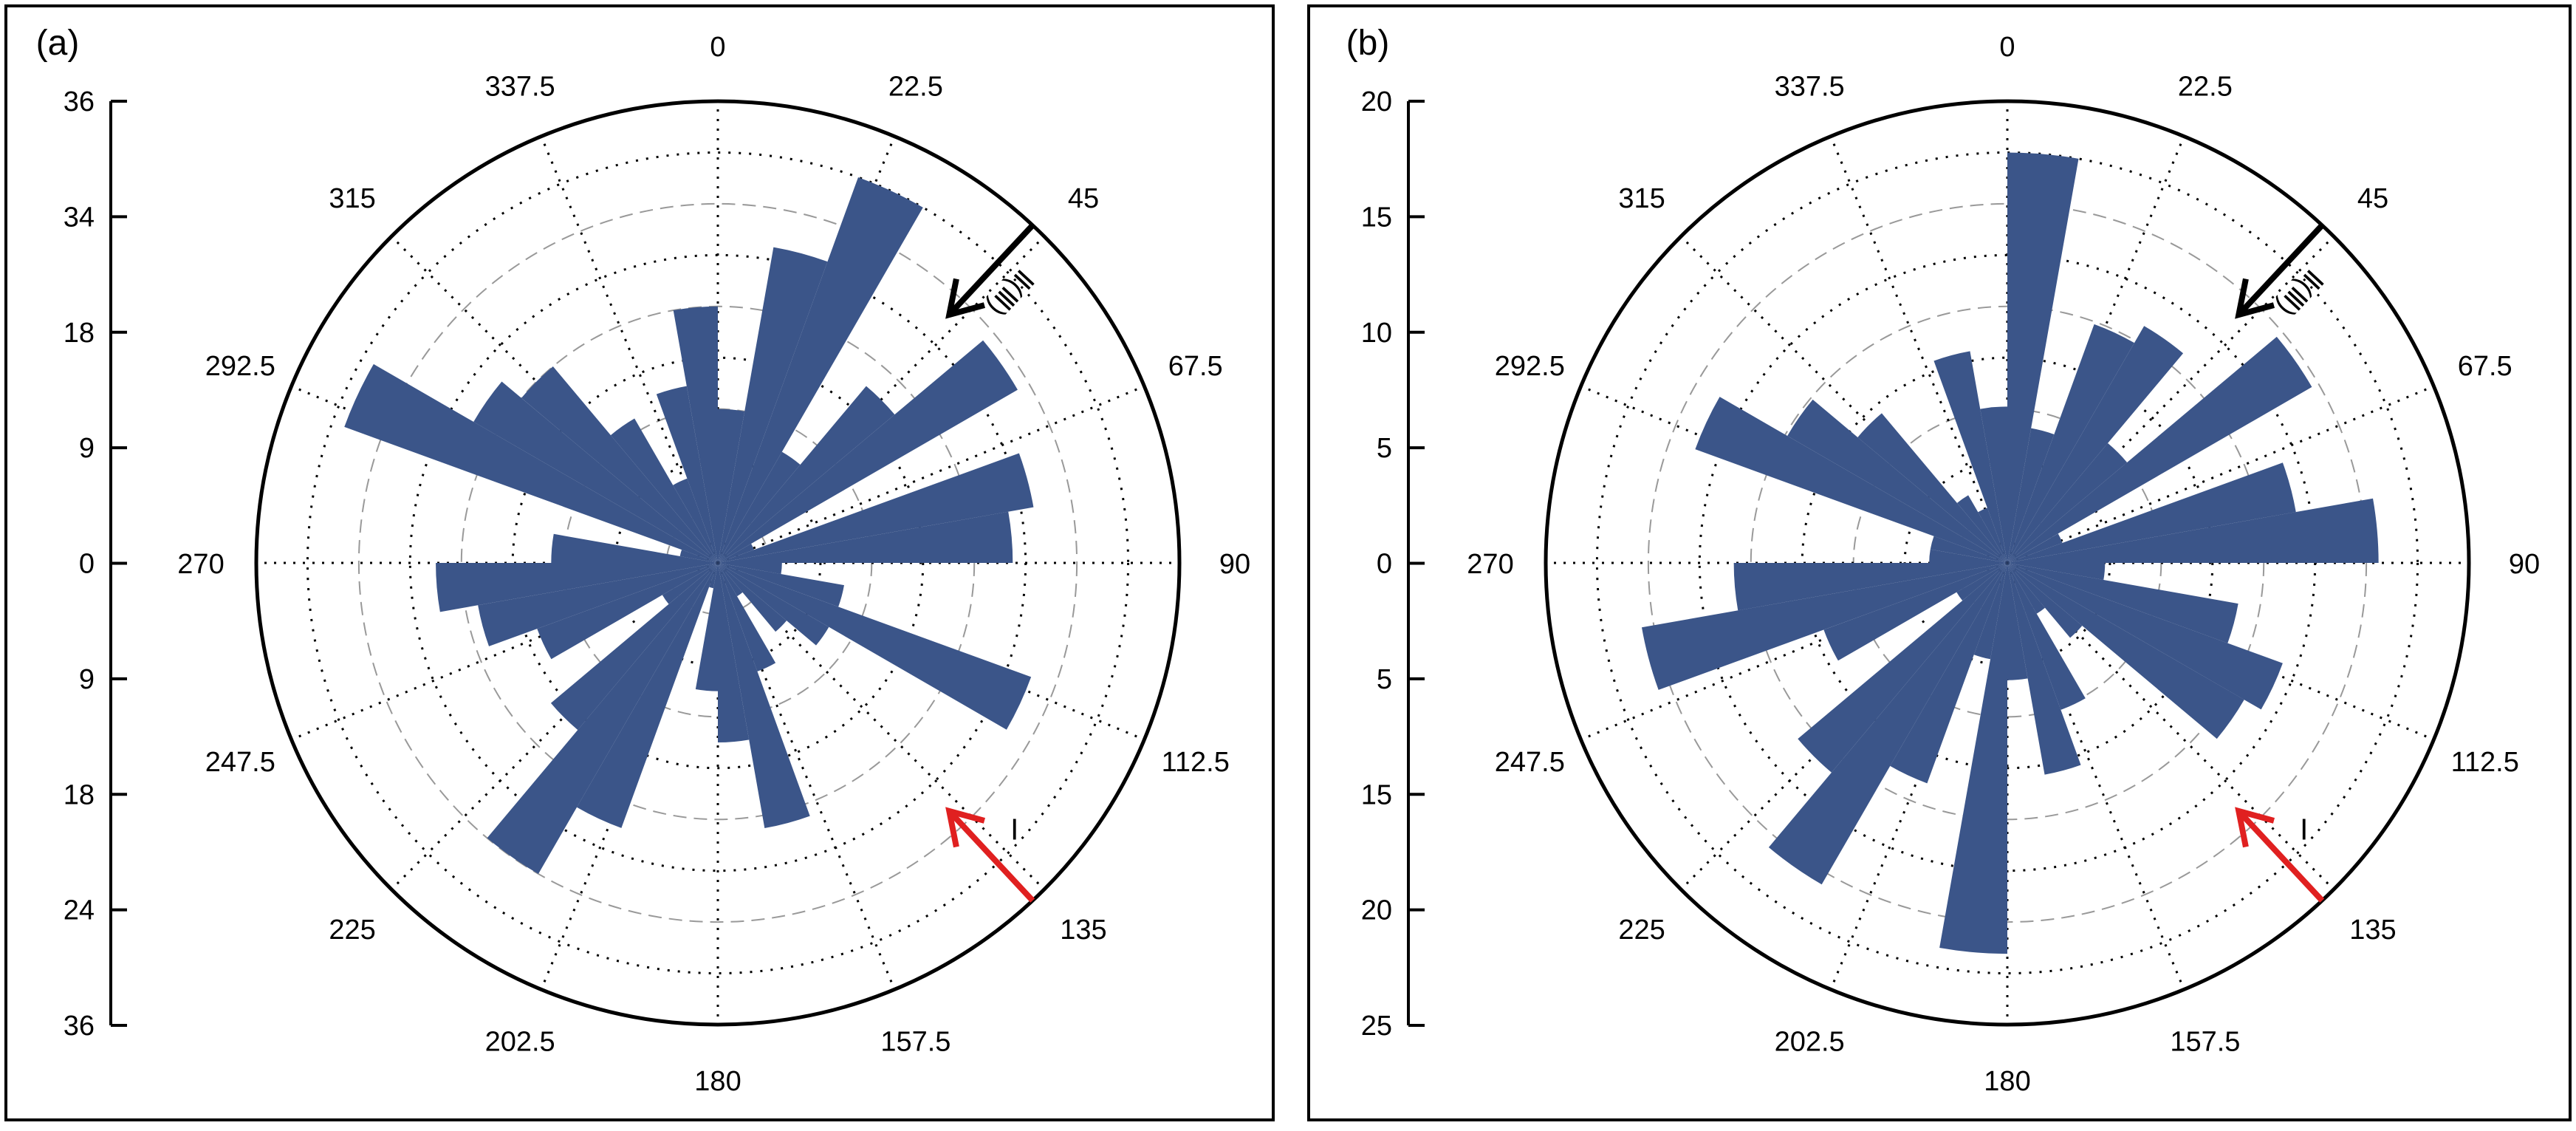  Describe the element at coordinates (79, 910) in the screenshot. I see `radial-tick-label: 24` at that location.